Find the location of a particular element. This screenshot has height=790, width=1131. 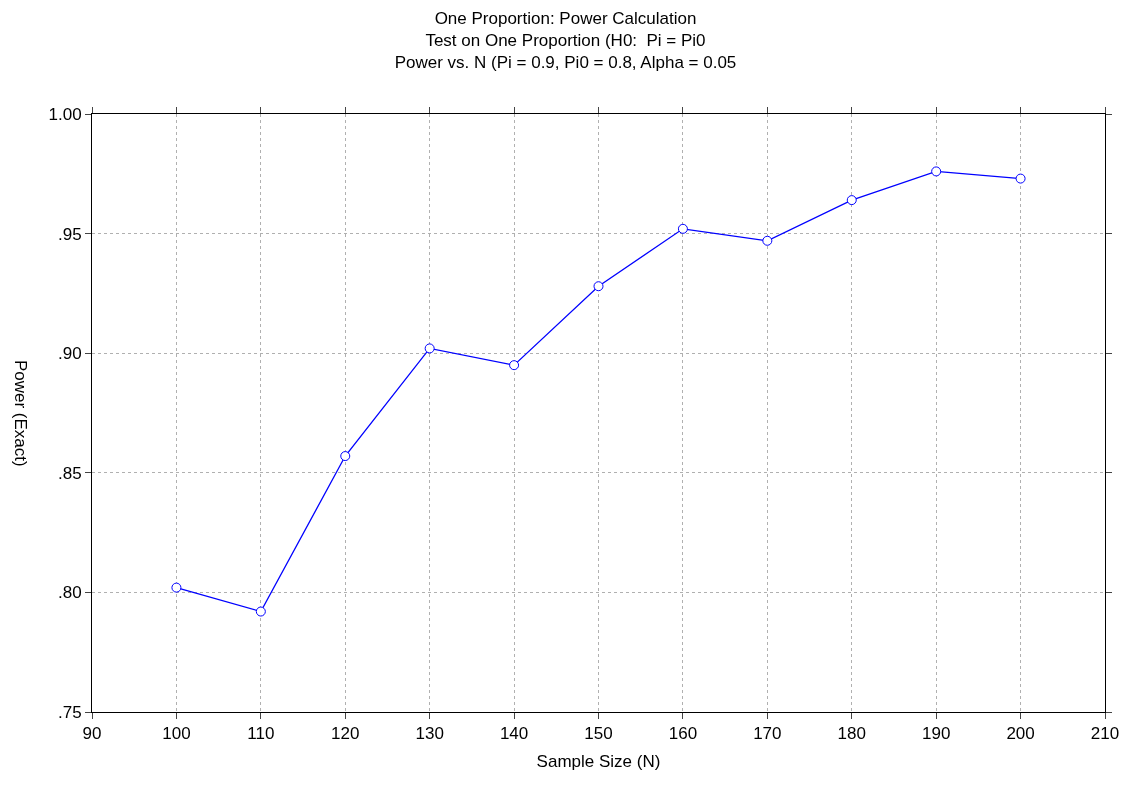

y-tick-label: .75 is located at coordinates (69, 712).